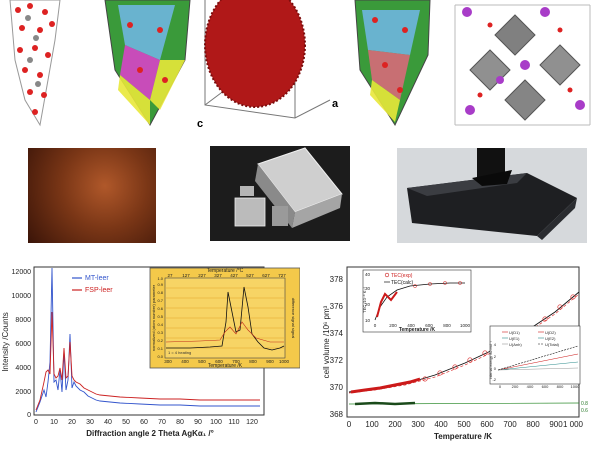  What do you see at coordinates (495, 356) in the screenshot?
I see `svg-text: 2` at bounding box center [495, 356].